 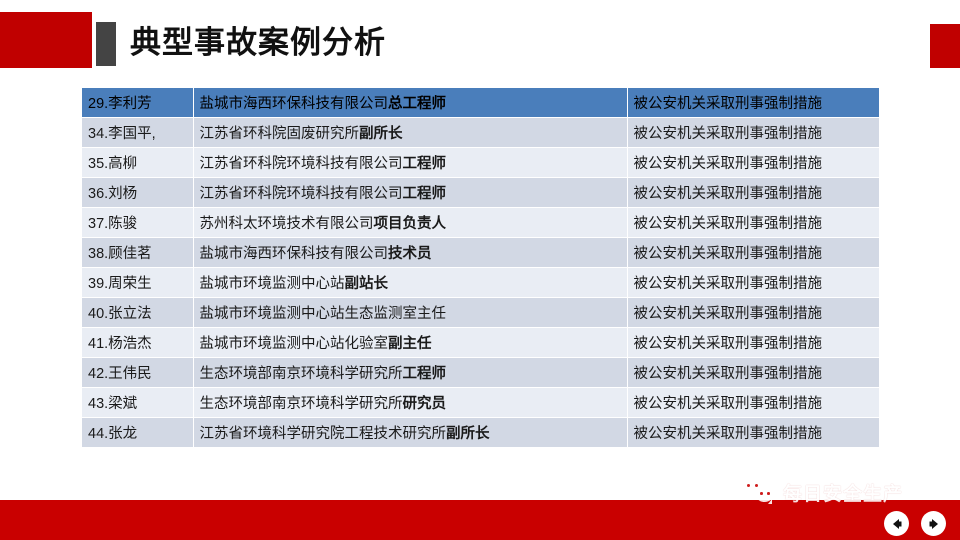 What do you see at coordinates (417, 104) in the screenshot?
I see `role-text: 总工程师` at bounding box center [417, 104].